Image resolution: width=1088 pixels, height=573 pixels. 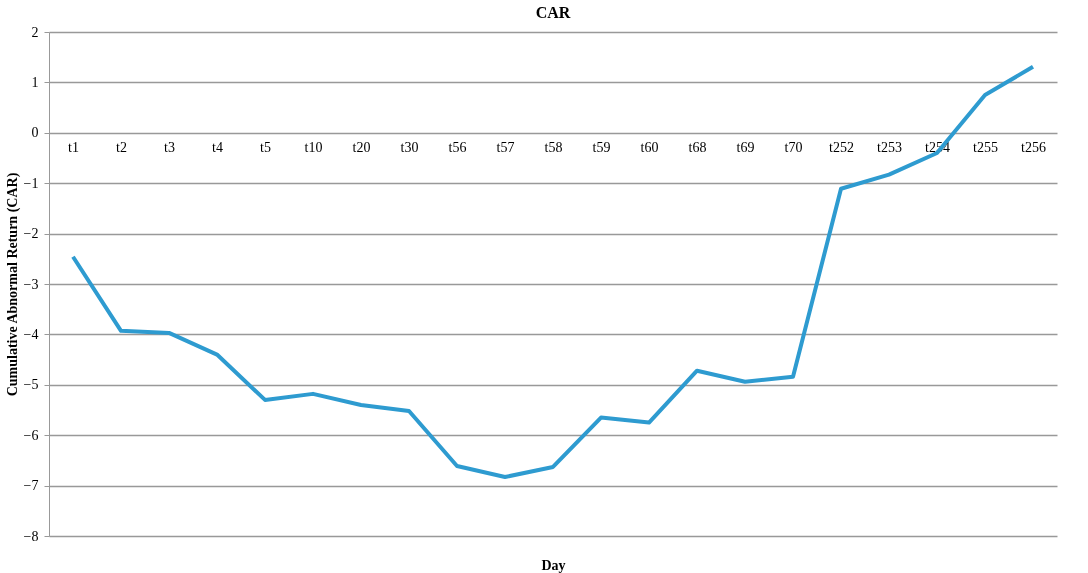 I want to click on x-tick-label: t70, so click(x=793, y=148).